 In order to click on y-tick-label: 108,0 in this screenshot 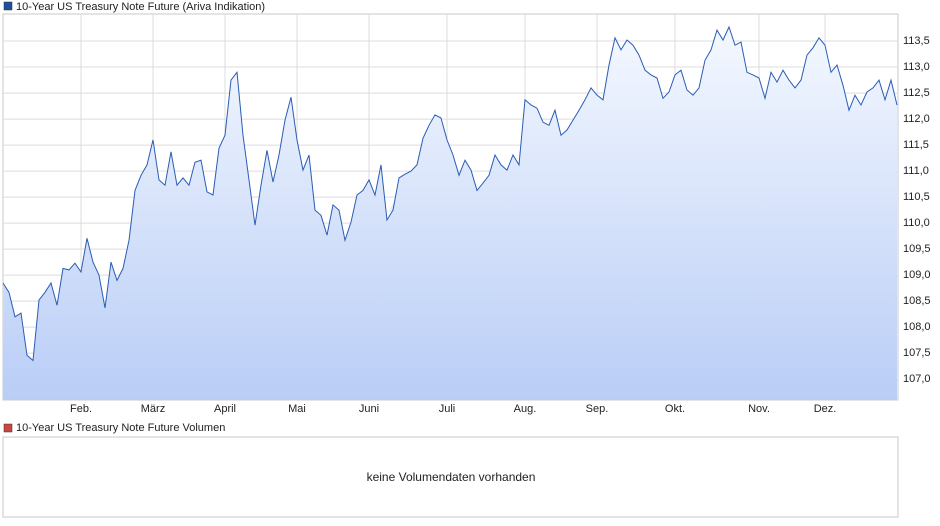, I will do `click(917, 327)`.